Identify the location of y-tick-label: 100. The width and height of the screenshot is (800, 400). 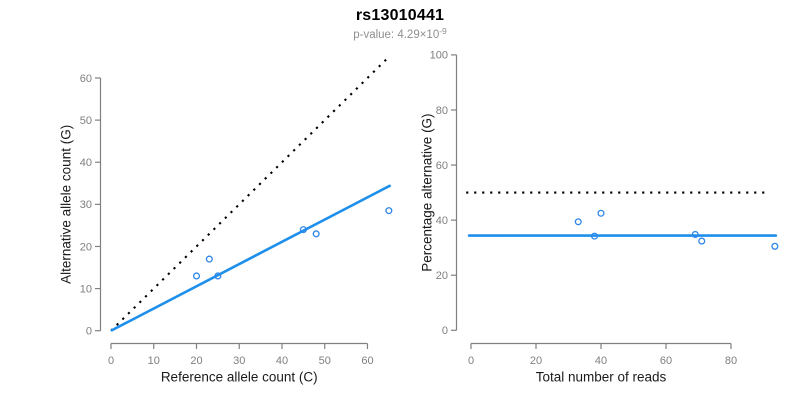
(439, 56).